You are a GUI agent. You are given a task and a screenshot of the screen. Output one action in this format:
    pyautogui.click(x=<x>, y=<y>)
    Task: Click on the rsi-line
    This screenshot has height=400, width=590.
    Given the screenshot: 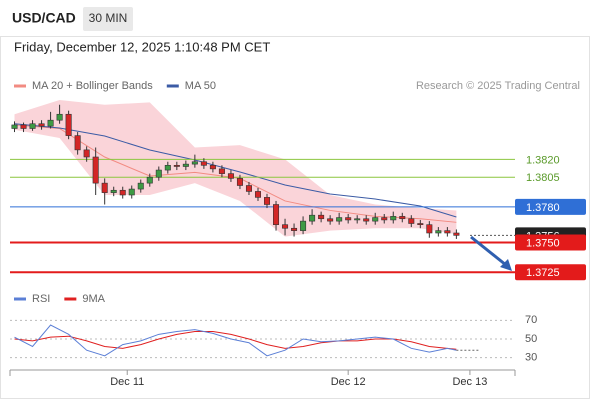 What is the action you would take?
    pyautogui.click(x=235, y=340)
    